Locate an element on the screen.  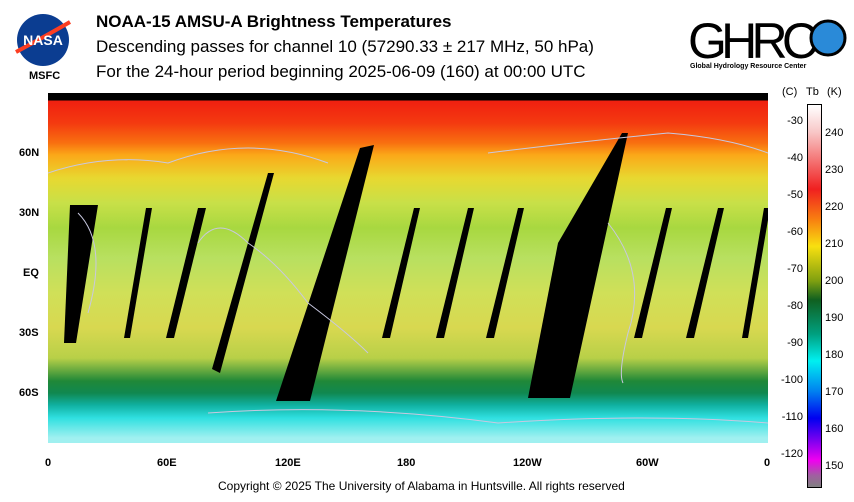
colorbar-c-tick: -40 is located at coordinates (795, 158).